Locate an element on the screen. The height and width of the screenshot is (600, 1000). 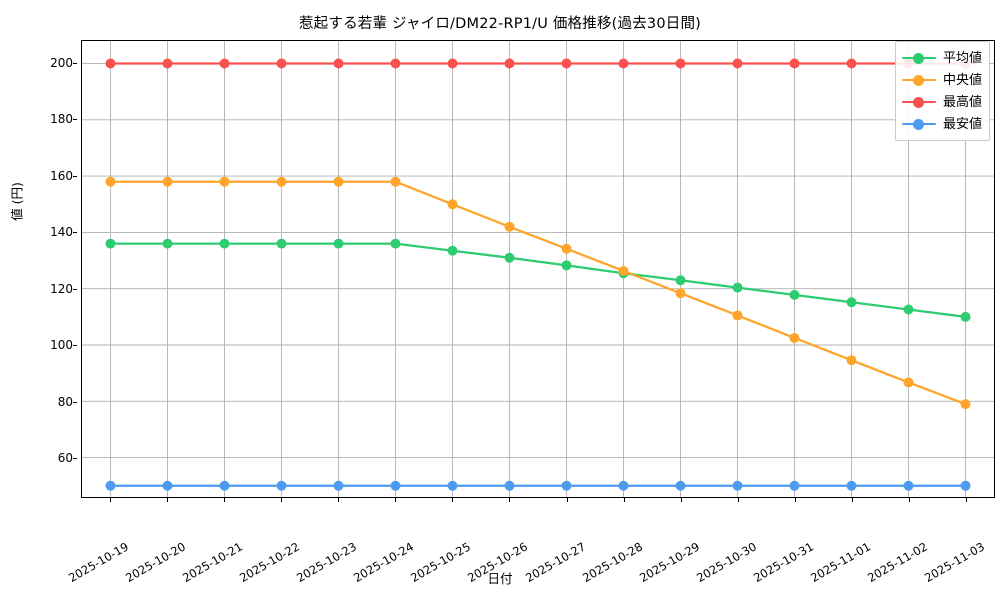
legend-label: 最安値 is located at coordinates (962, 124).